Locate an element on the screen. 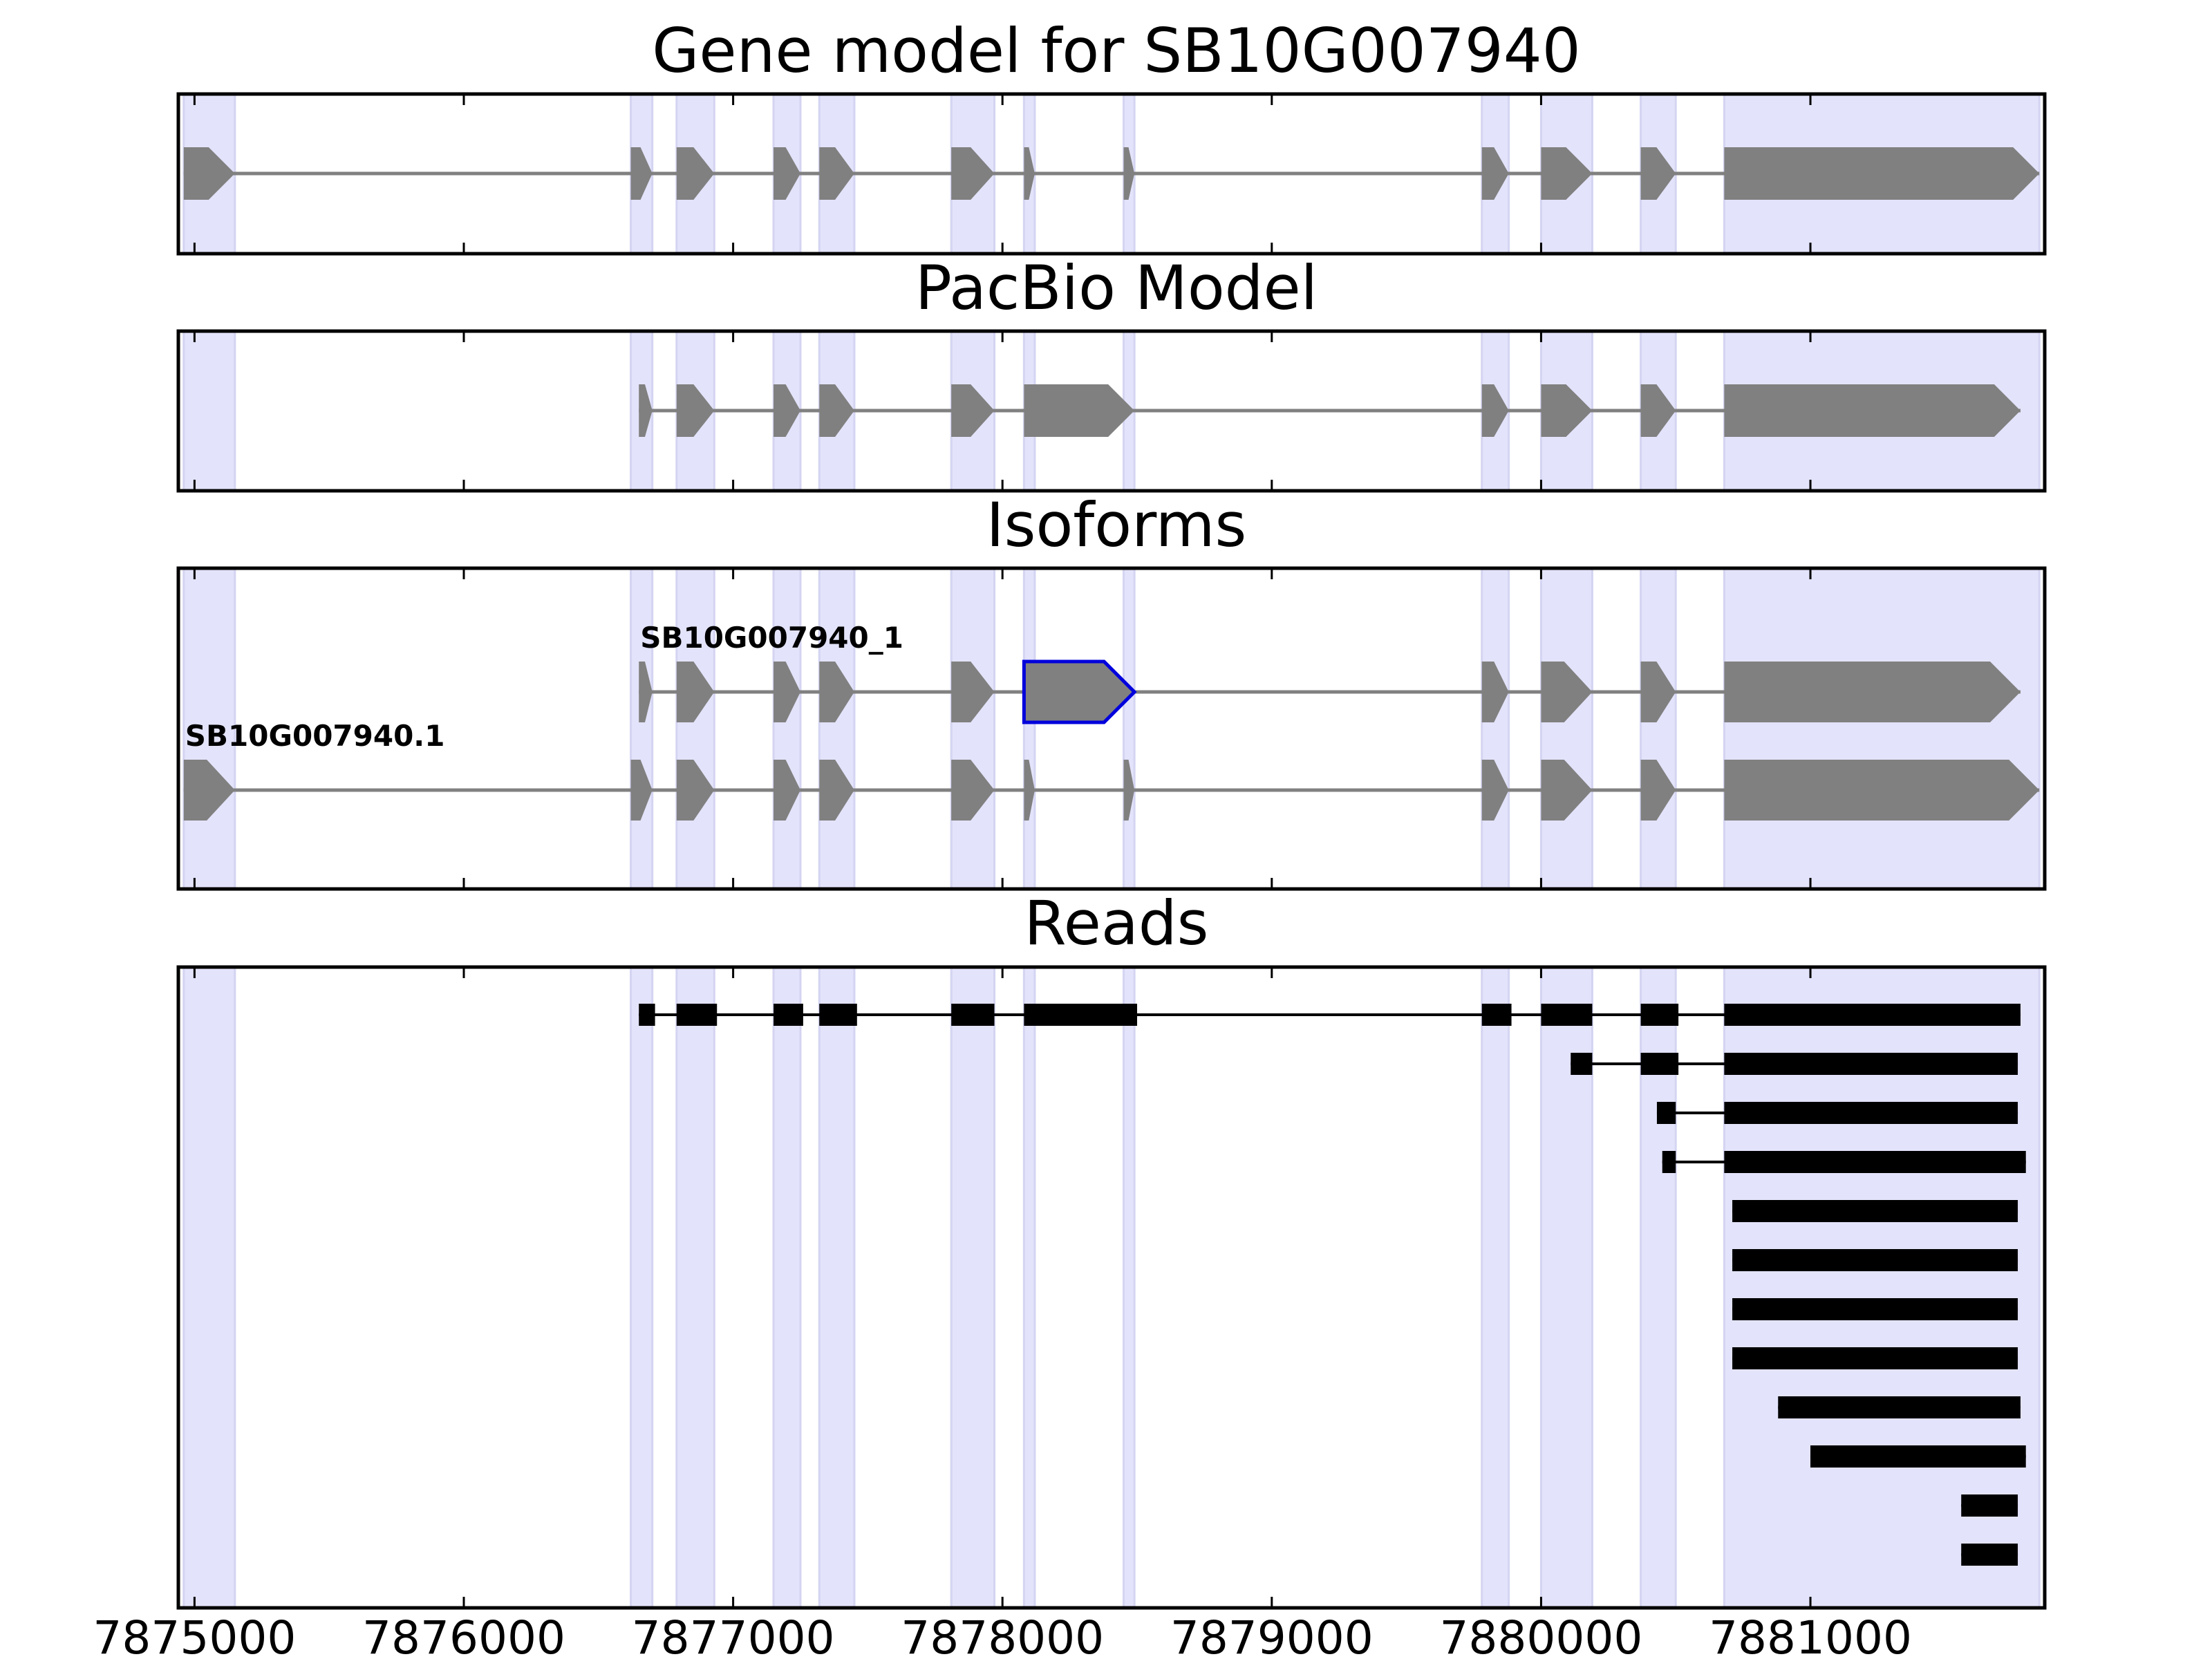 The image size is (2212, 1659). panel-title-pacbio-model: PacBio Model is located at coordinates (1117, 288).